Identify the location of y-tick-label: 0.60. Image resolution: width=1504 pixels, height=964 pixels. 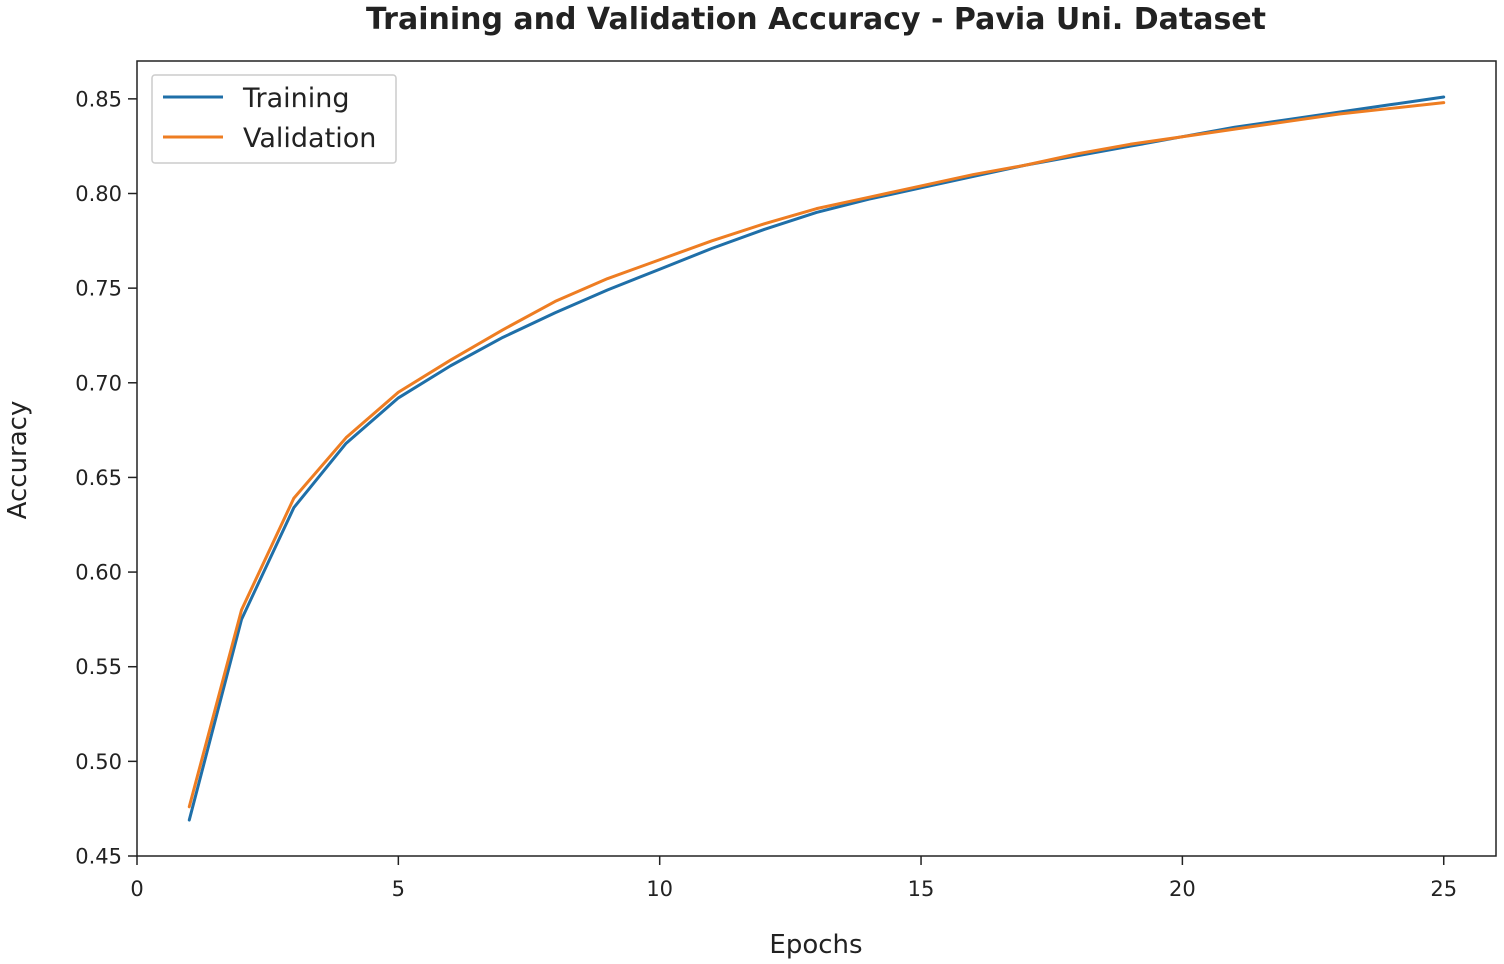
(98, 573).